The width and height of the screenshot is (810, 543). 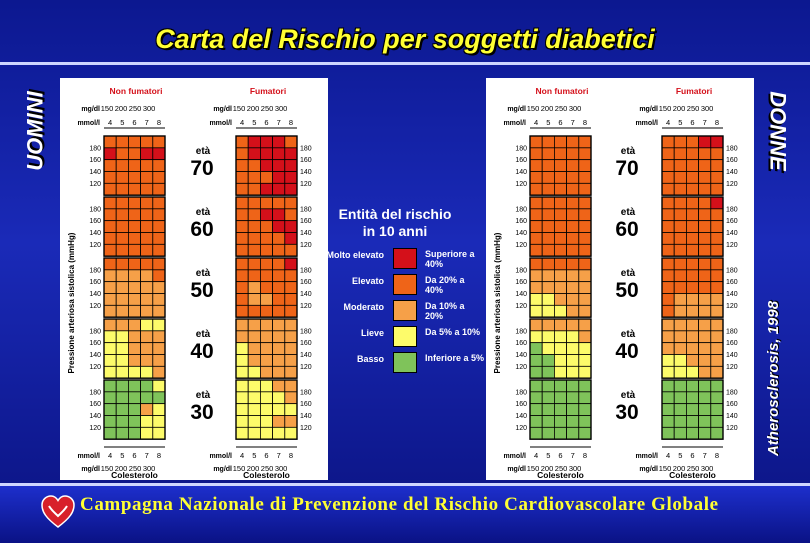 What do you see at coordinates (573, 287) in the screenshot?
I see `women-non-cell-age50-r2-c3` at bounding box center [573, 287].